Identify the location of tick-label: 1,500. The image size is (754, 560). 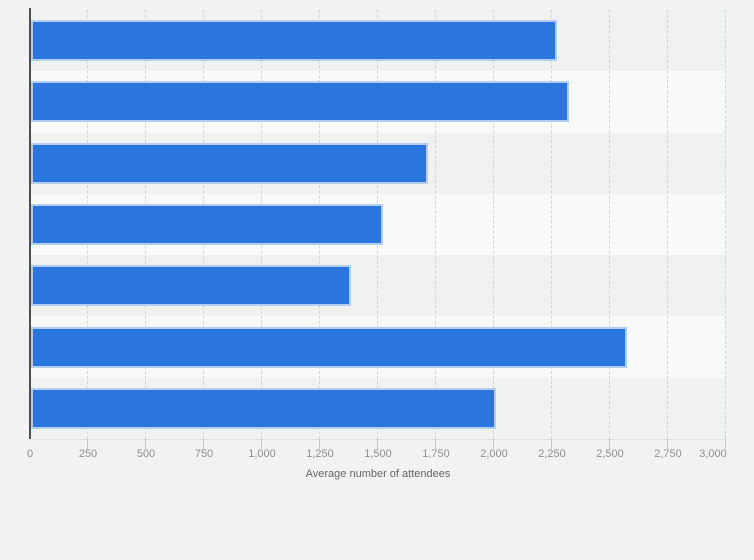
(378, 454).